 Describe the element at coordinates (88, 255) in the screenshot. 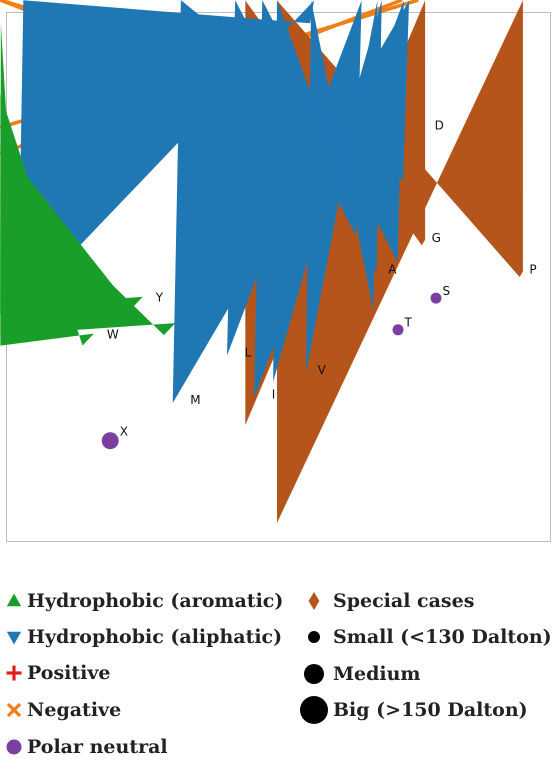

I see `point-f` at that location.